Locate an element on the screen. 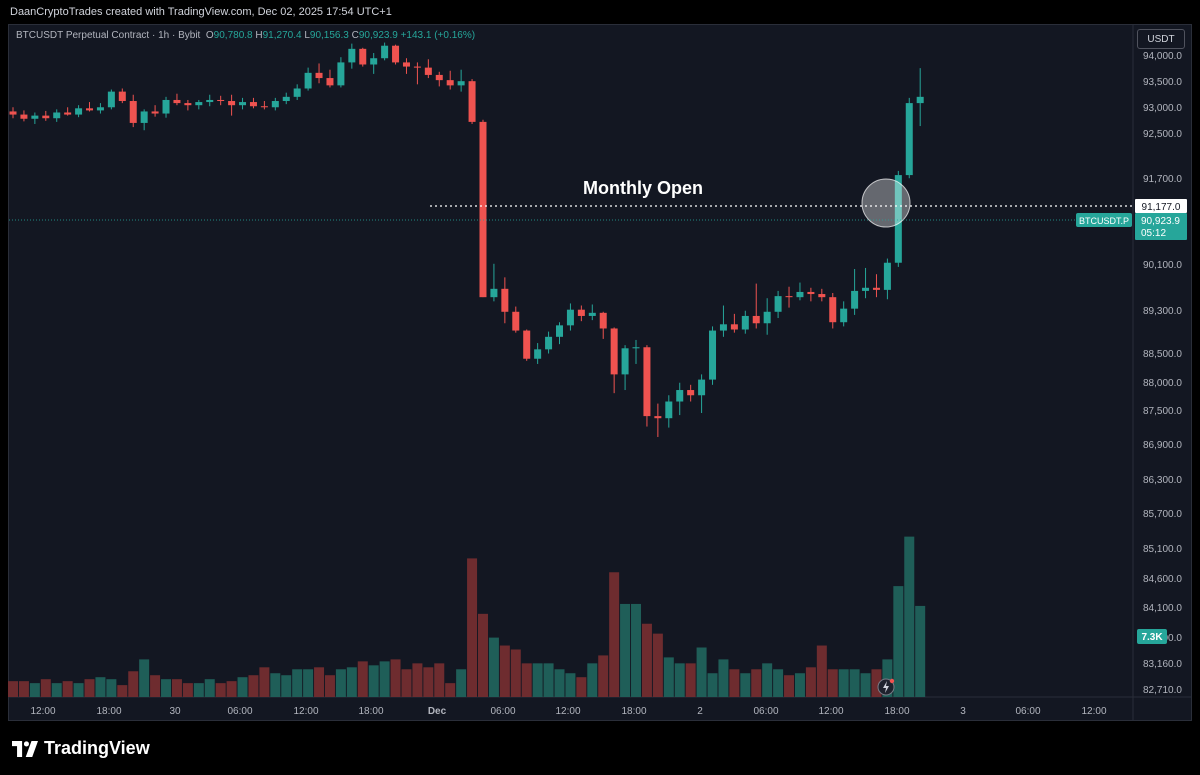 The image size is (1200, 775). candle-countdown-label: 05:12 is located at coordinates (1153, 233).